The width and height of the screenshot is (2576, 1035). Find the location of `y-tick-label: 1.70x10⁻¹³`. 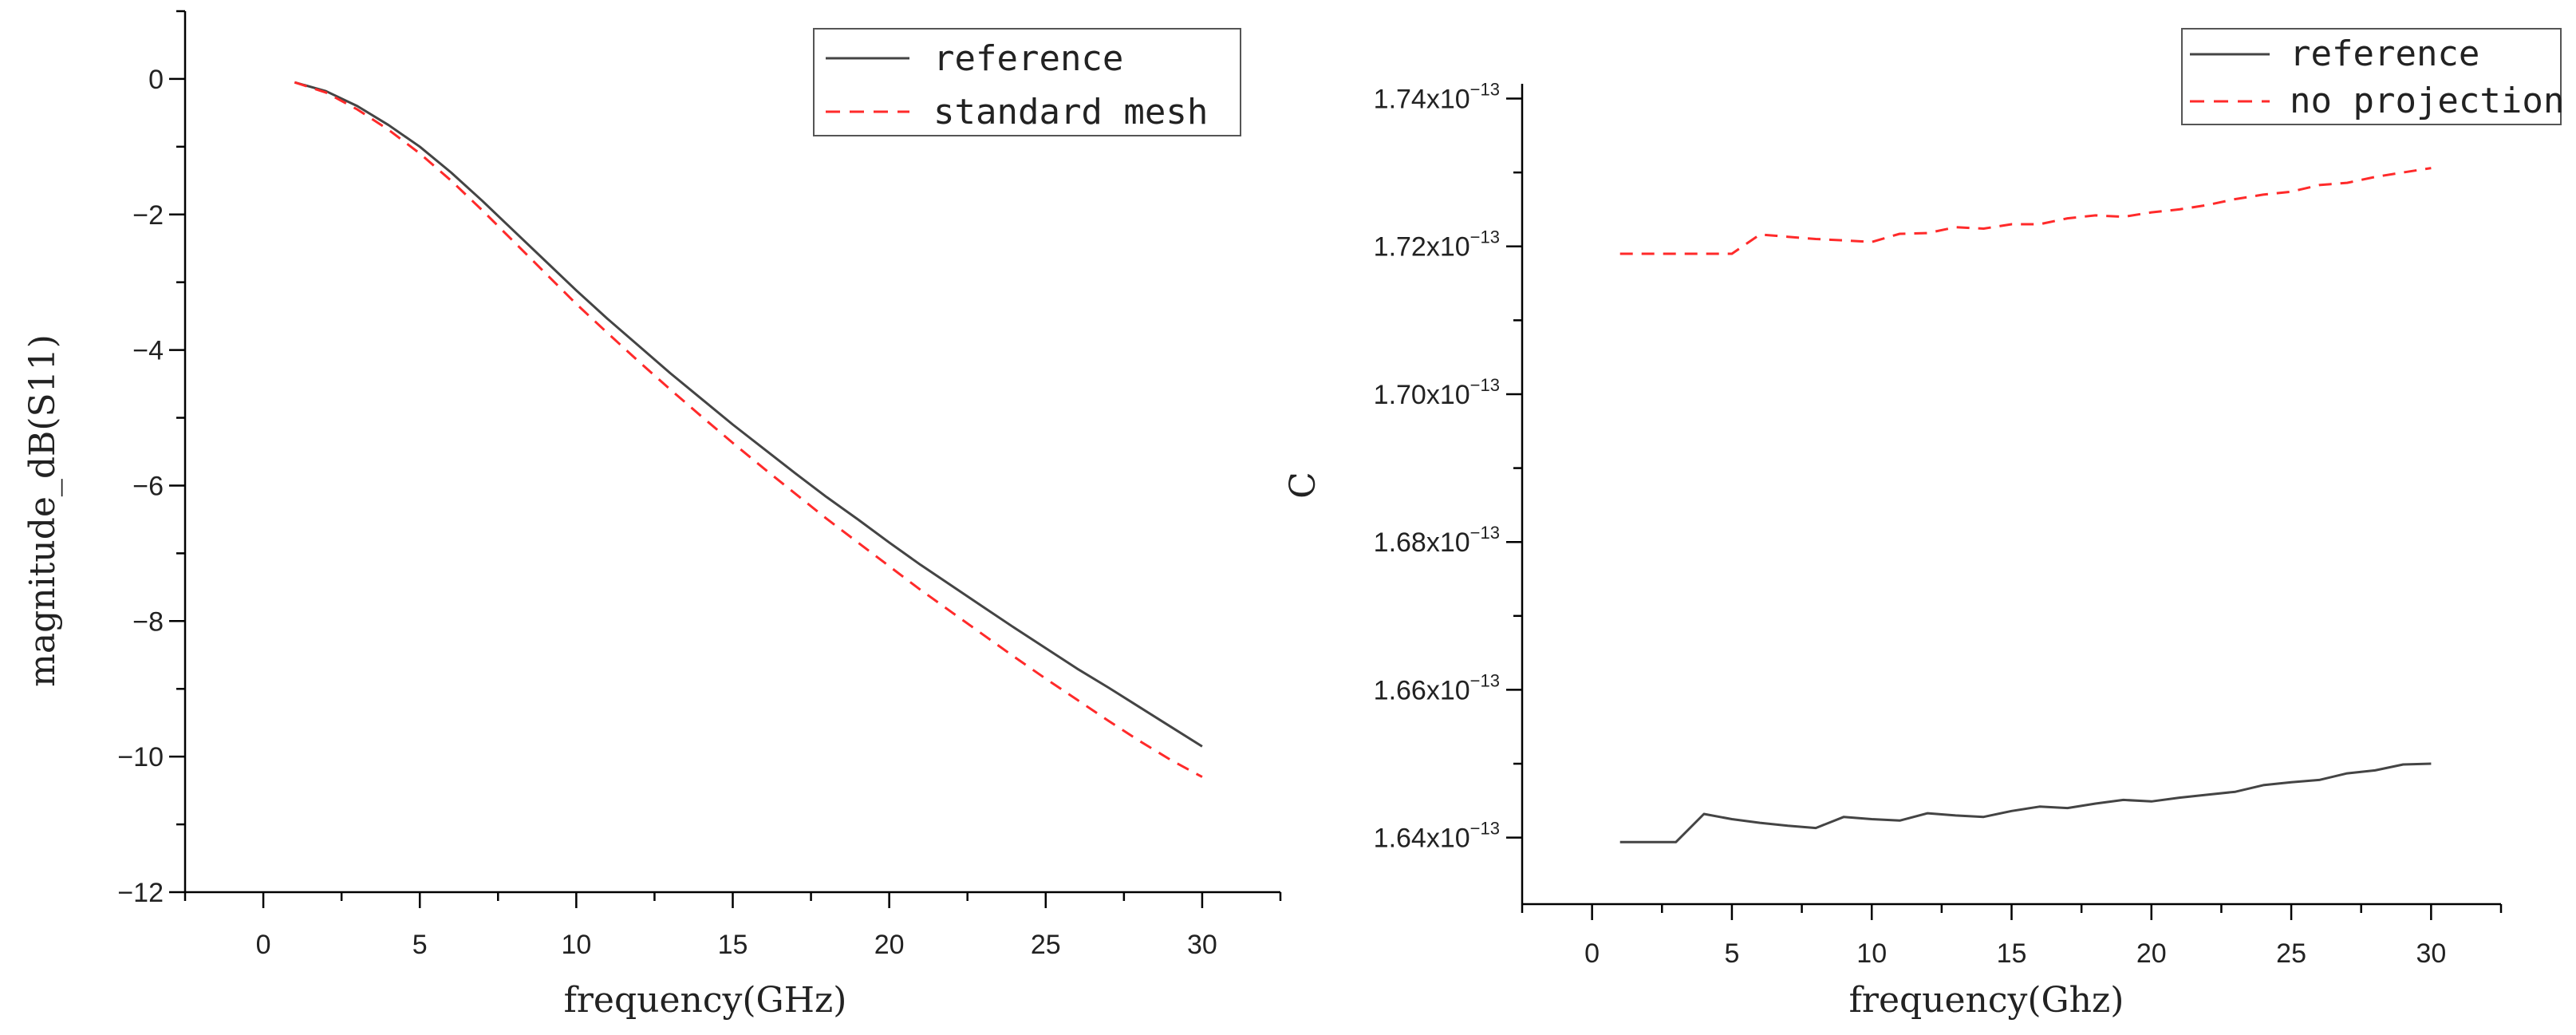

y-tick-label: 1.70x10⁻¹³ is located at coordinates (1437, 392).